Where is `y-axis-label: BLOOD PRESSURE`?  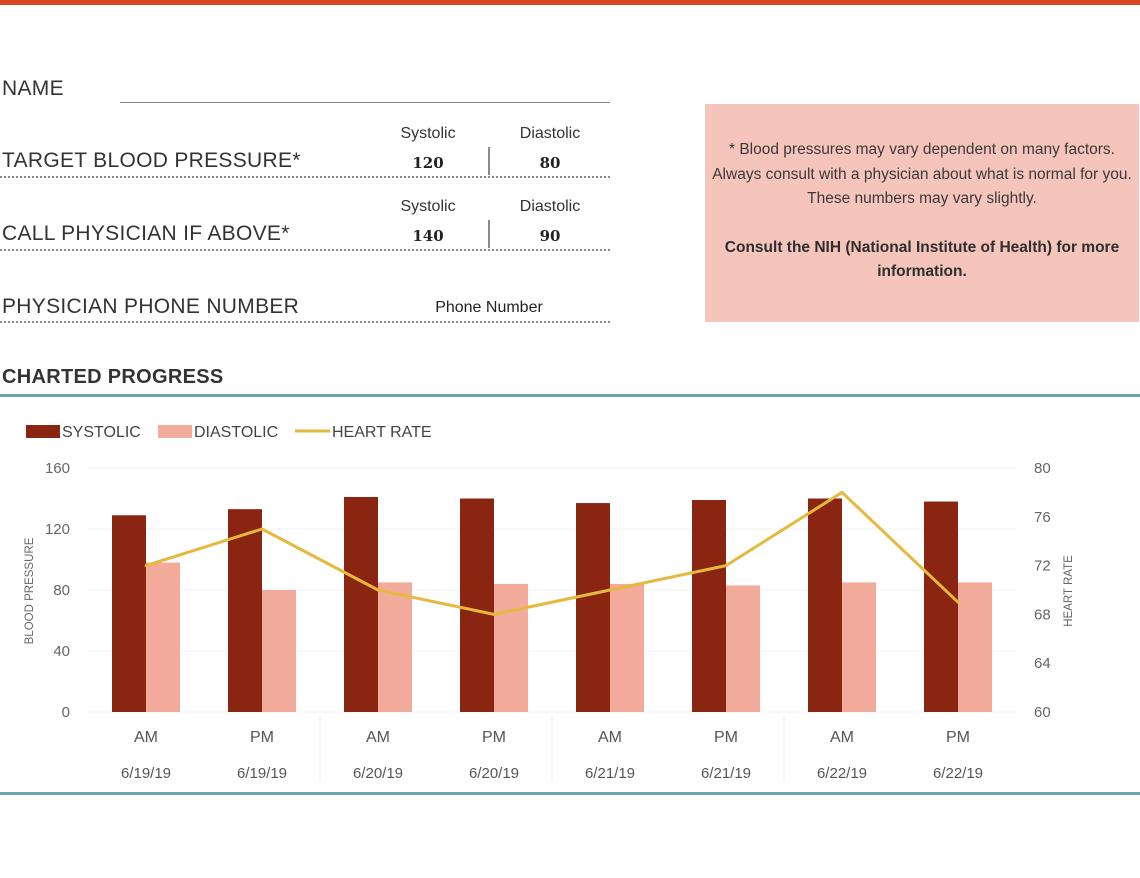 y-axis-label: BLOOD PRESSURE is located at coordinates (30, 590).